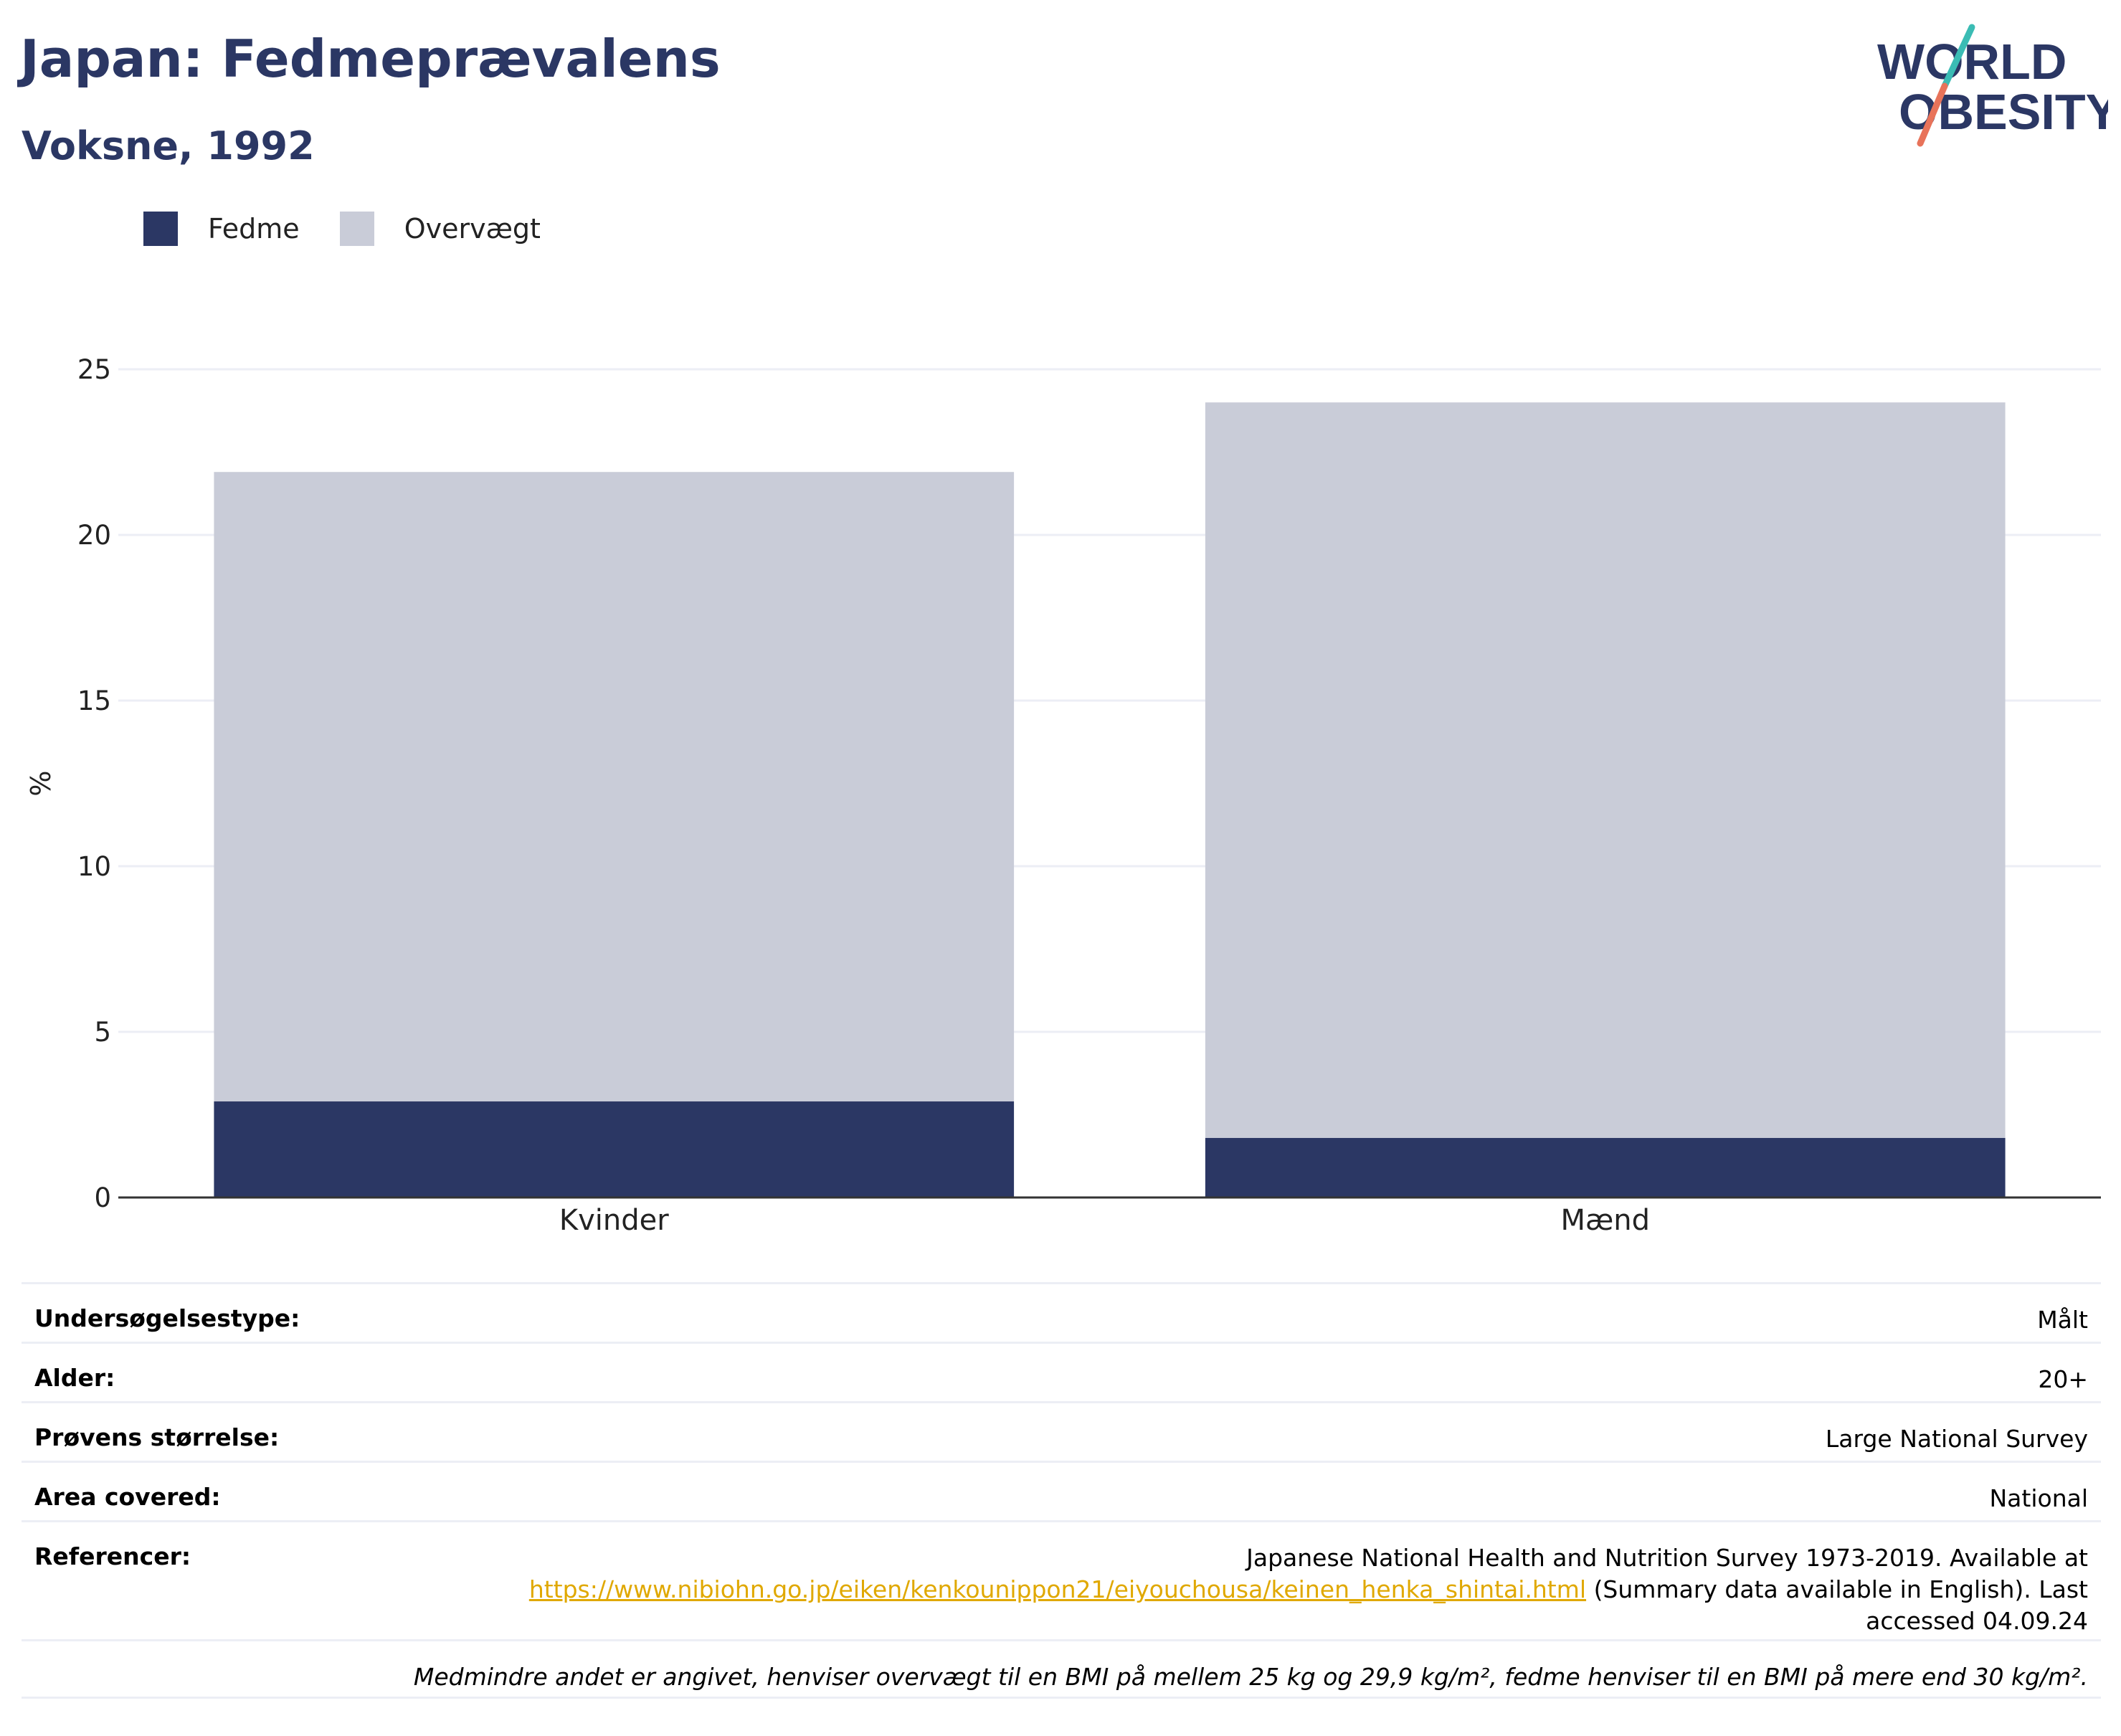  I want to click on logo-line1: WORLD, so click(1972, 62).